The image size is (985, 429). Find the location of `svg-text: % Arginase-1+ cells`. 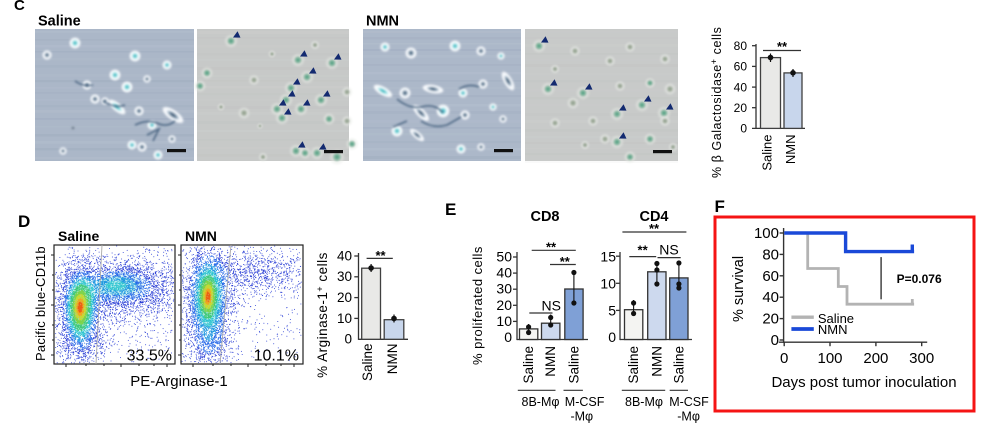

svg-text: % Arginase-1+ cells is located at coordinates (322, 315).